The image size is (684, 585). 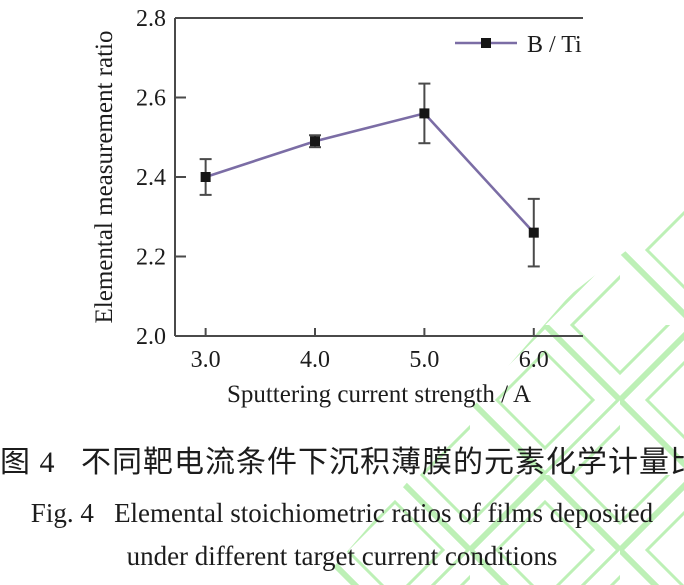 What do you see at coordinates (379, 394) in the screenshot?
I see `x-axis-title: Sputtering current strength / A` at bounding box center [379, 394].